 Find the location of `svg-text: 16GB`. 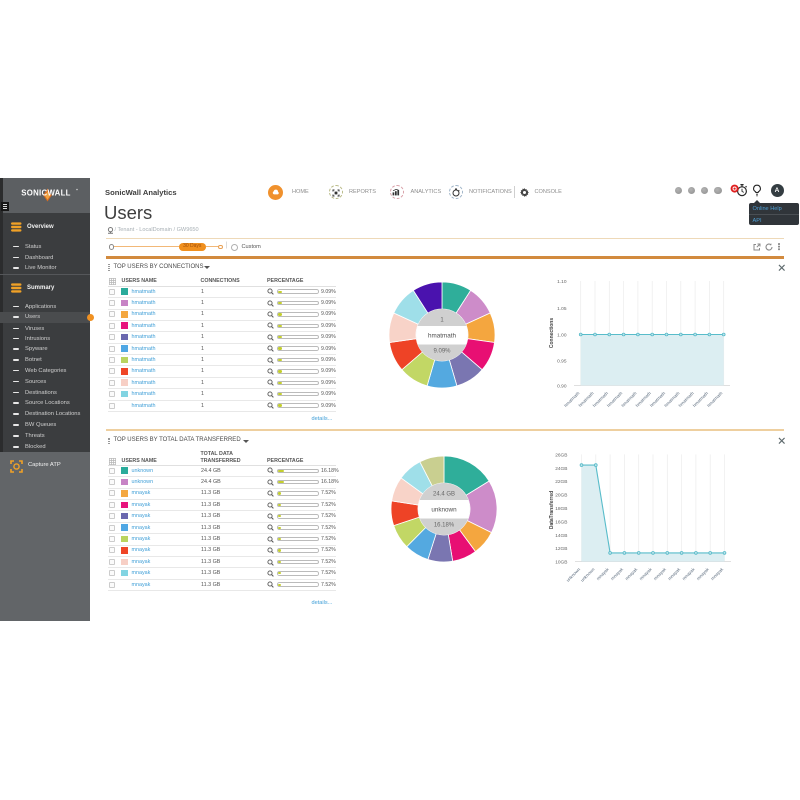

svg-text: 16GB is located at coordinates (561, 522).